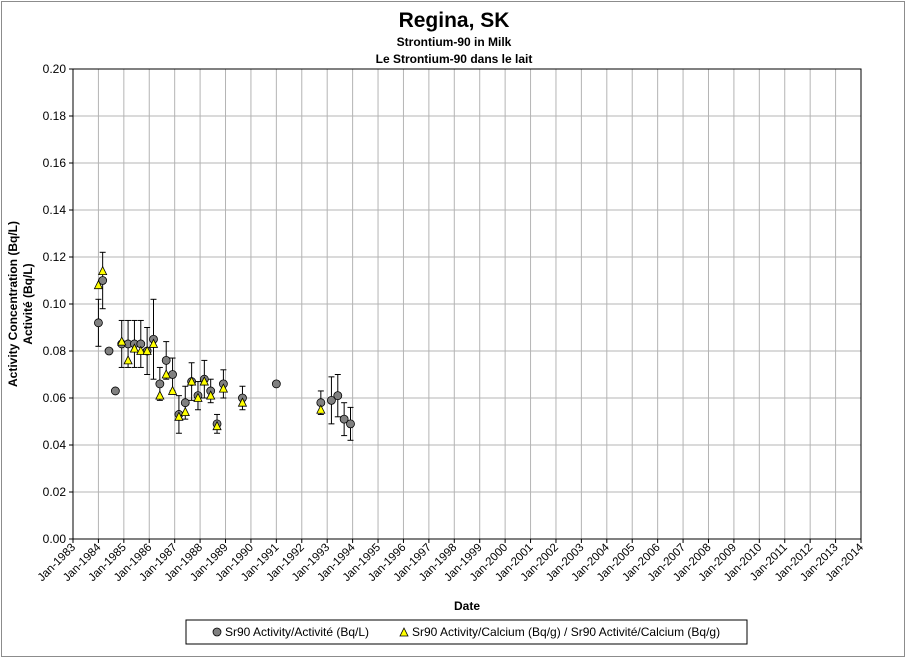 The height and width of the screenshot is (660, 908). Describe the element at coordinates (55, 304) in the screenshot. I see `y-tick-label: 0.10` at that location.